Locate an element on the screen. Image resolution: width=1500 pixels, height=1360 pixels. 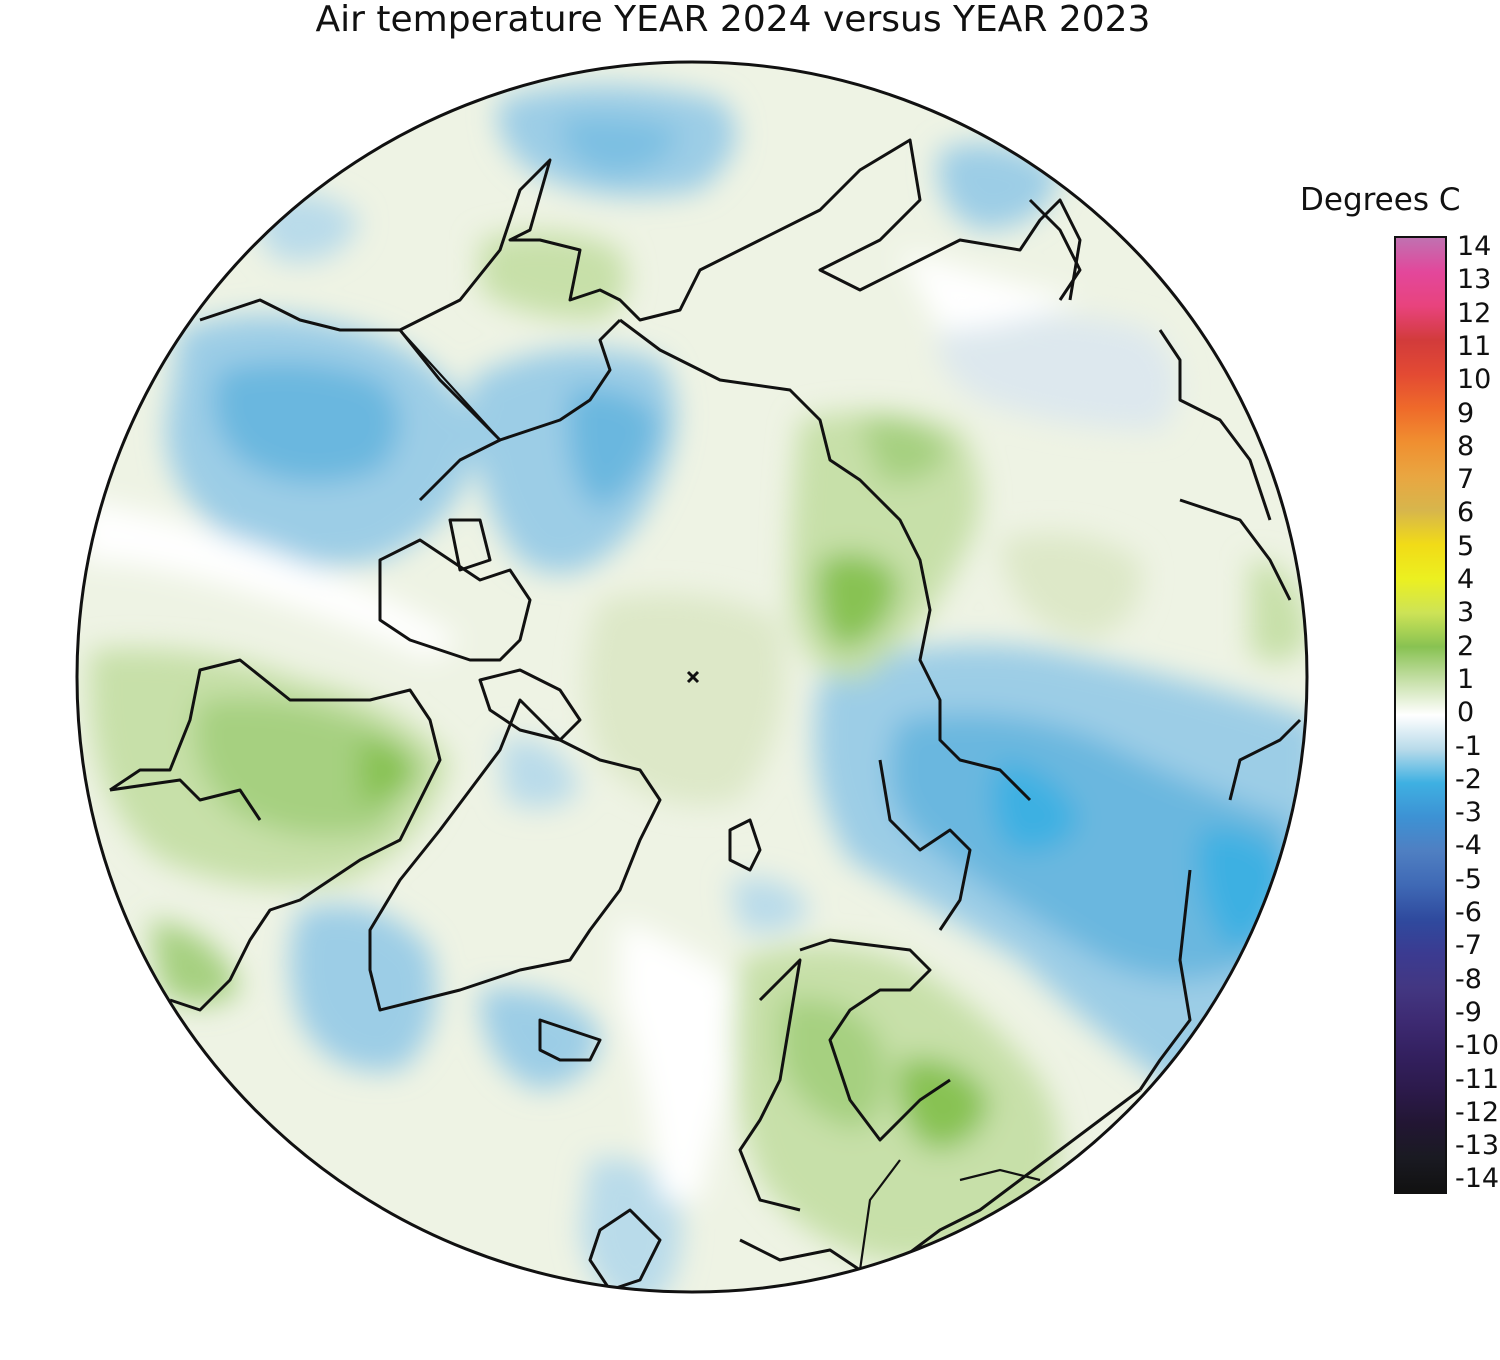
legend-title: Degrees C is located at coordinates (1380, 200).